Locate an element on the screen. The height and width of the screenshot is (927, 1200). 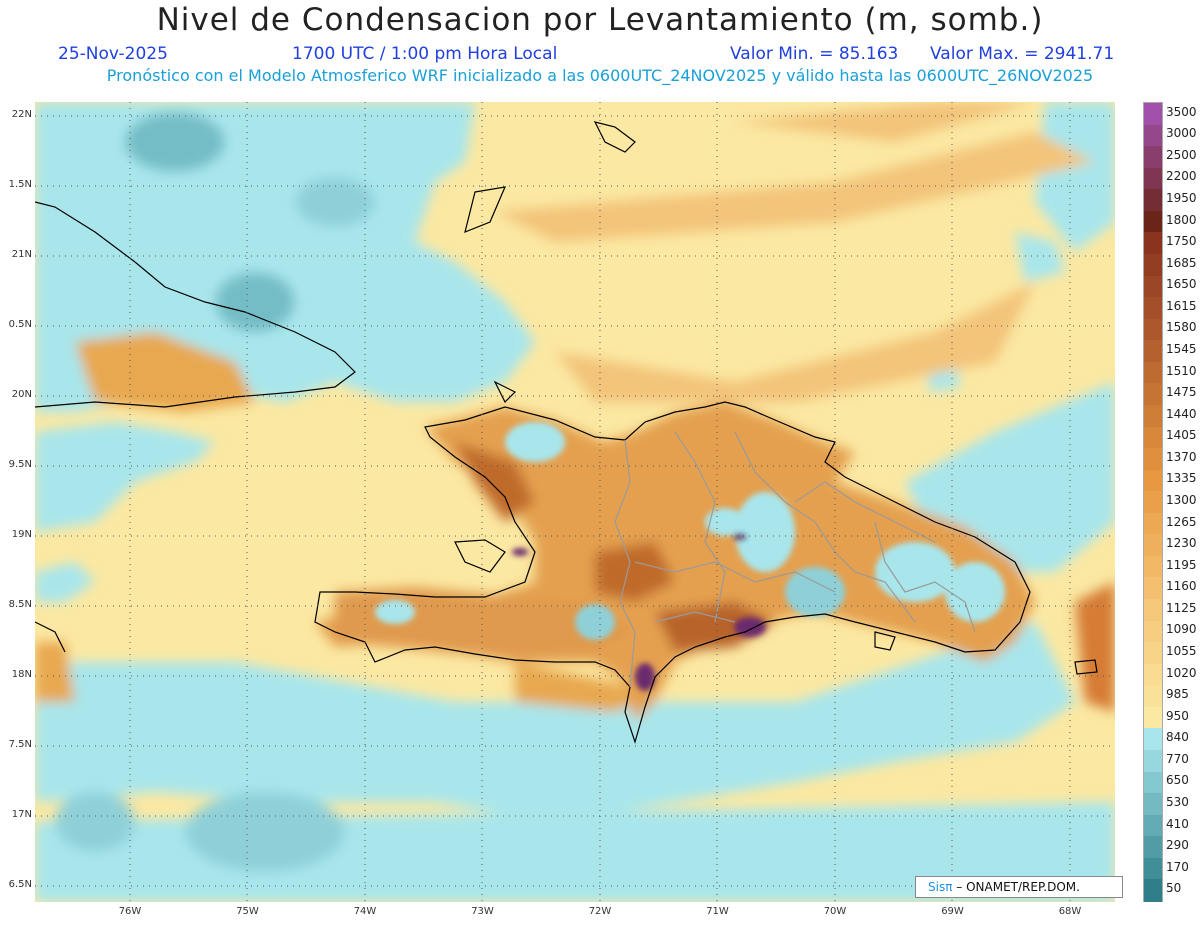
legend-label: 1195 is located at coordinates (1181, 564).